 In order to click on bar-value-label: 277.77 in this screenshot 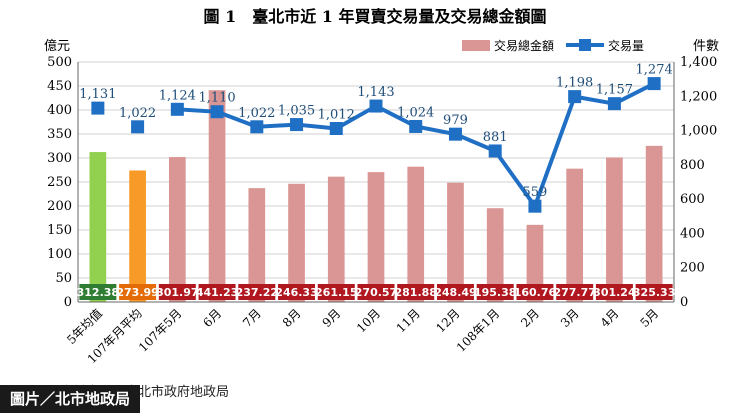, I will do `click(574, 292)`.